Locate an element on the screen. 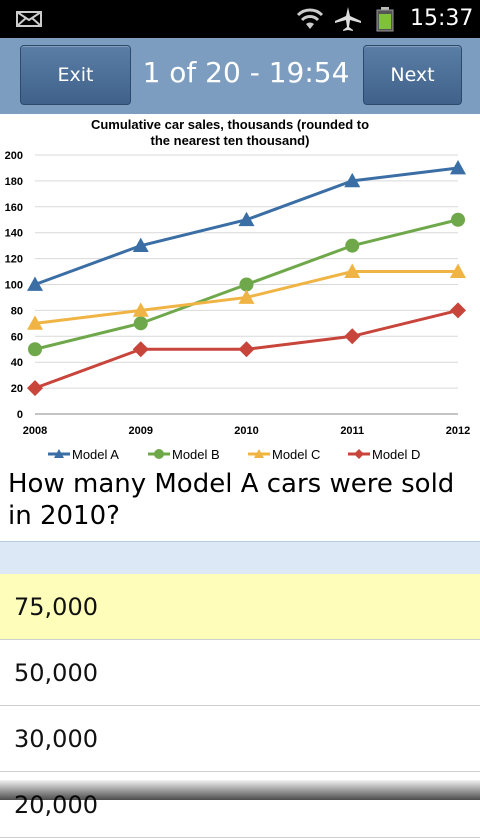 The height and width of the screenshot is (838, 480). airplane-icon is located at coordinates (348, 19).